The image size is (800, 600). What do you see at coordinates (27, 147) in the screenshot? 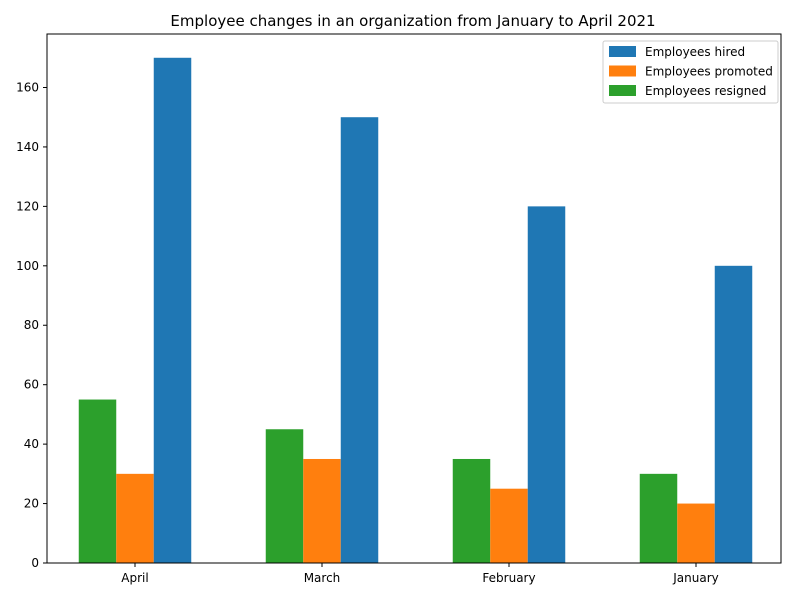
I see `y-tick-label: 140` at bounding box center [27, 147].